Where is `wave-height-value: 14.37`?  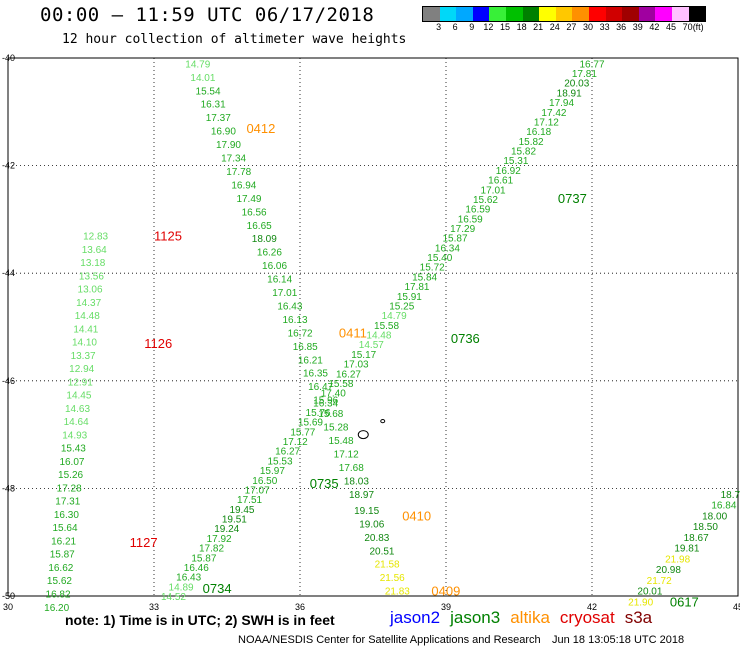
wave-height-value: 14.37 is located at coordinates (88, 303).